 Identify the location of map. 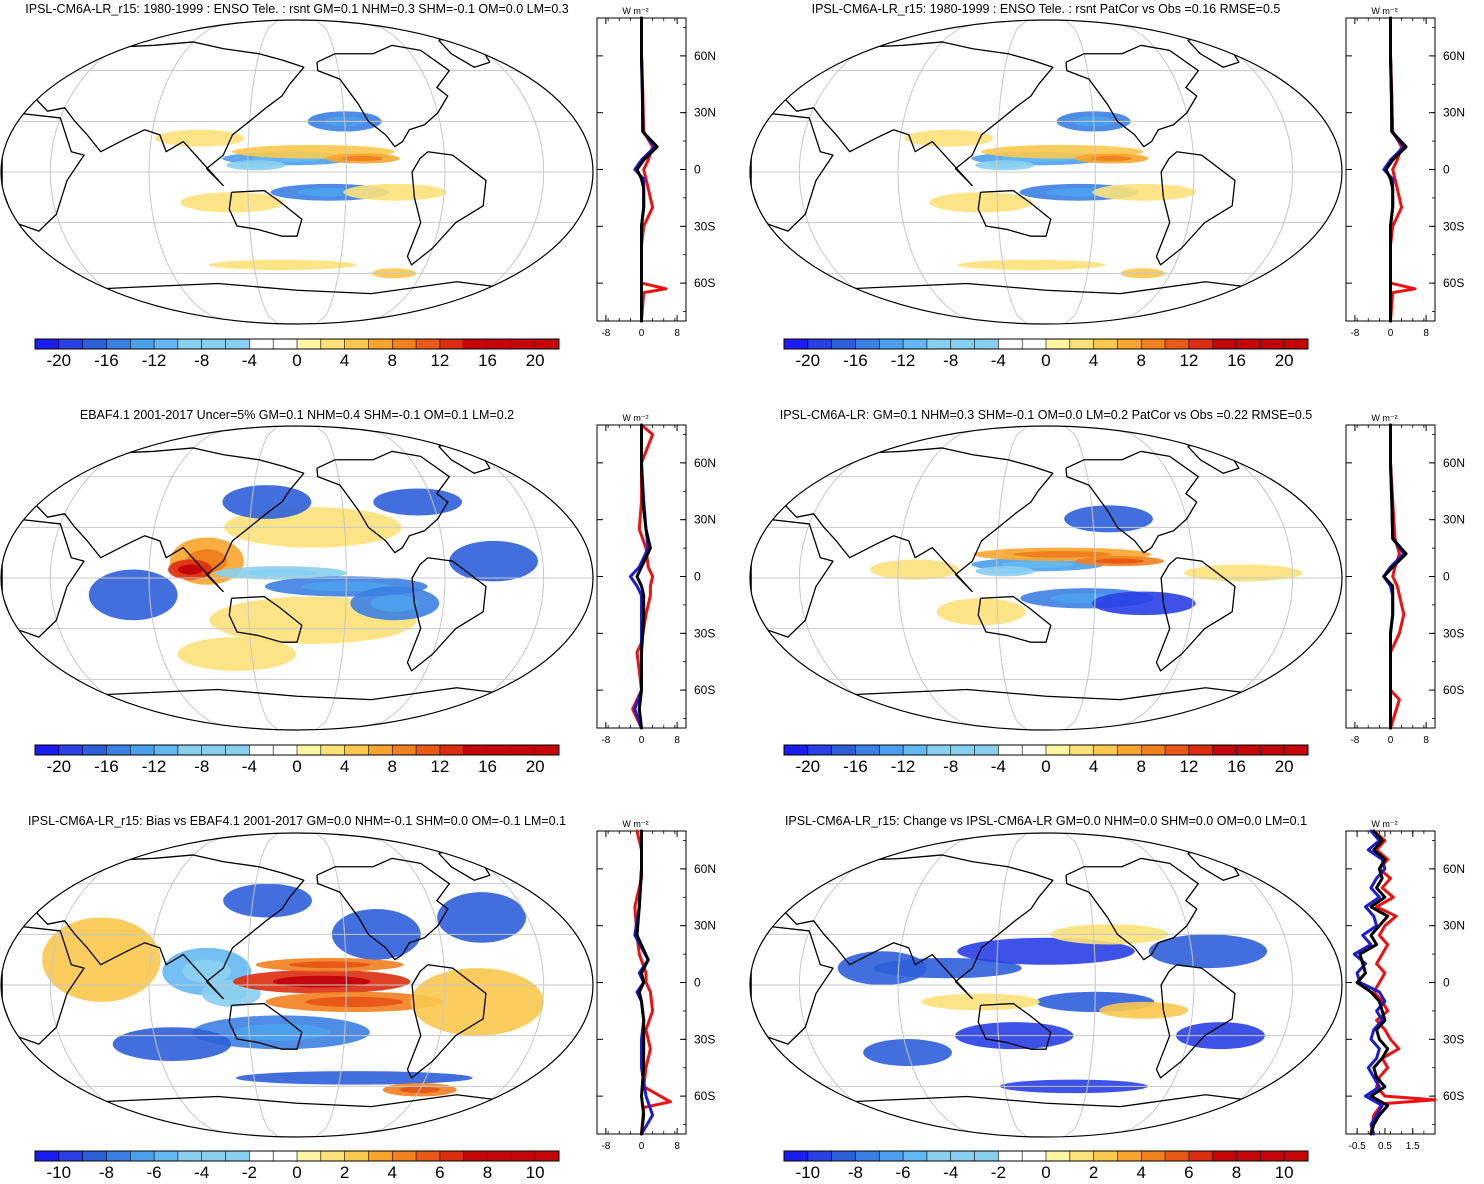
(1046, 985).